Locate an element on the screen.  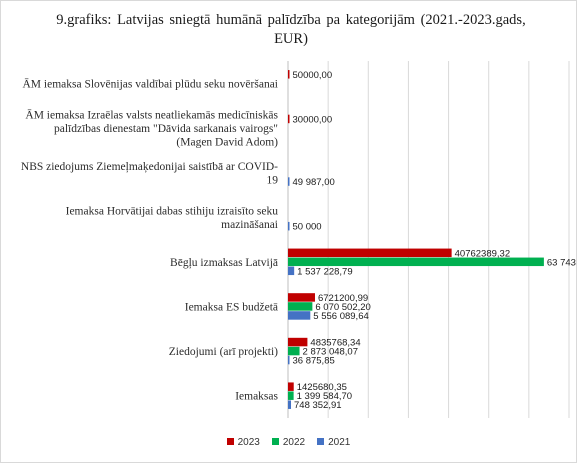
data-label-2021-nbs: 49 987,00 is located at coordinates (314, 182).